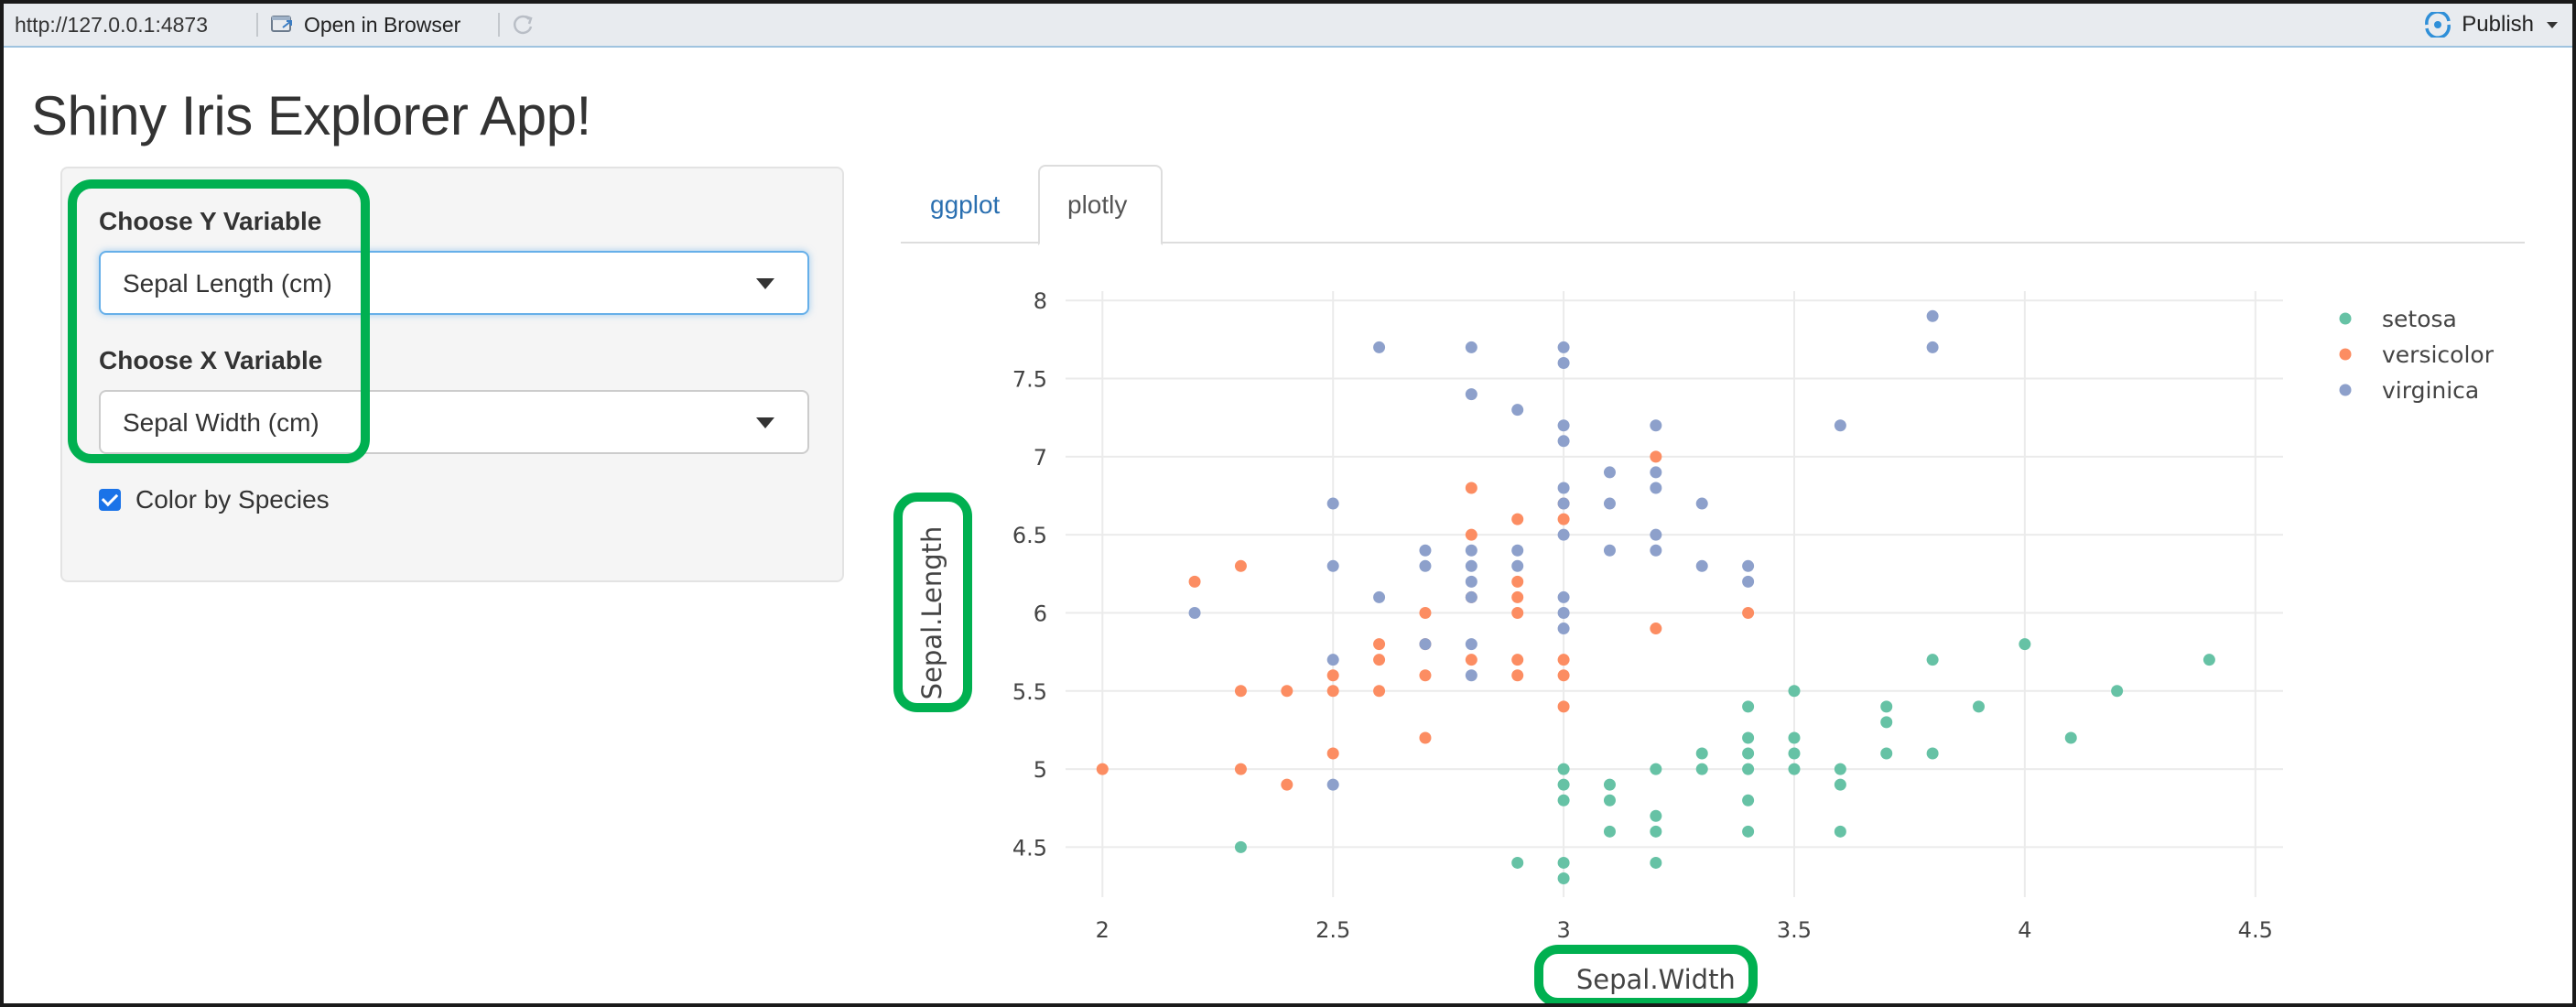 This screenshot has height=1007, width=2576. What do you see at coordinates (522, 24) in the screenshot?
I see `refresh-button` at bounding box center [522, 24].